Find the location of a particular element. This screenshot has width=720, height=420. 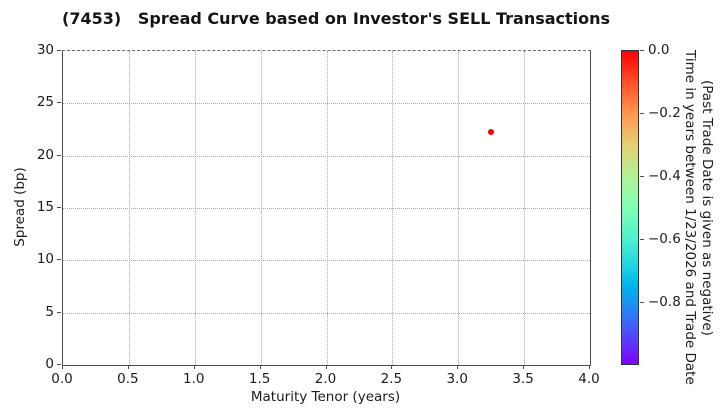

x-tick-label: 0.5 is located at coordinates (128, 379).